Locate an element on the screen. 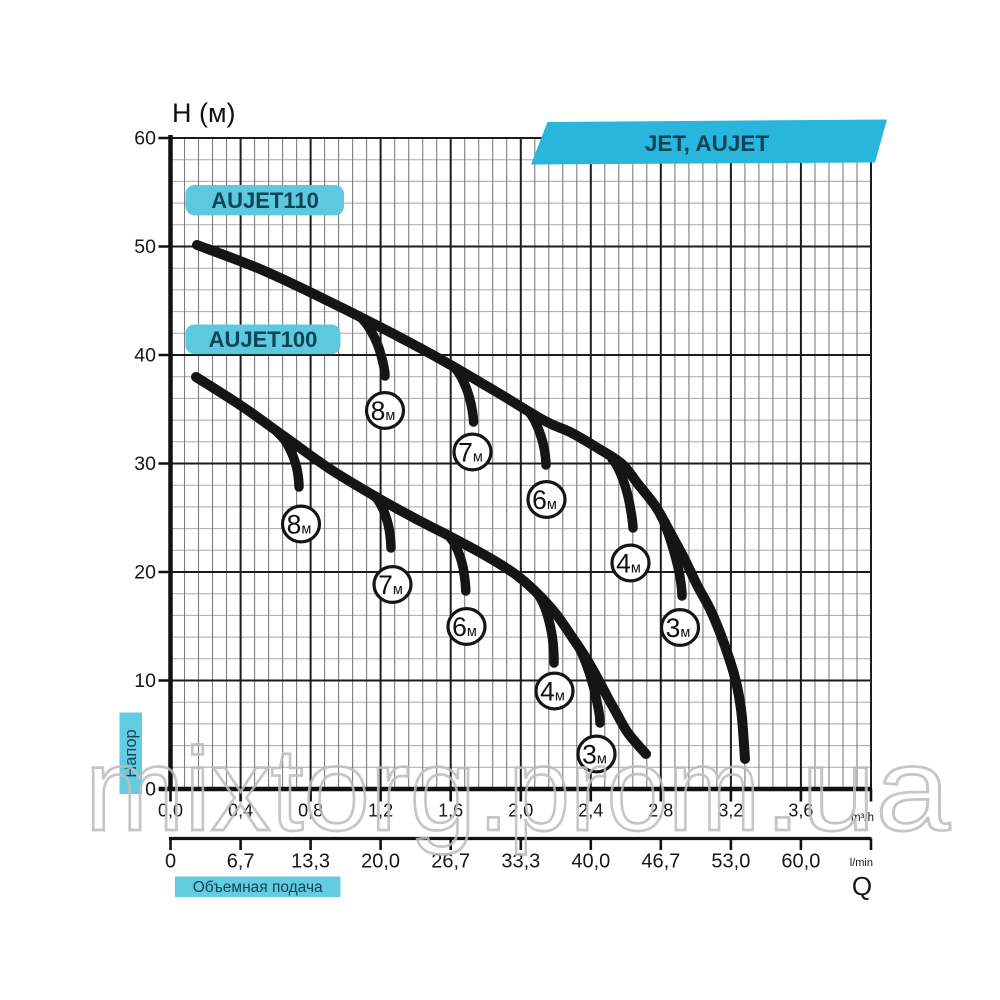 The height and width of the screenshot is (1000, 1000). svg-text: 2,0 is located at coordinates (520, 811).